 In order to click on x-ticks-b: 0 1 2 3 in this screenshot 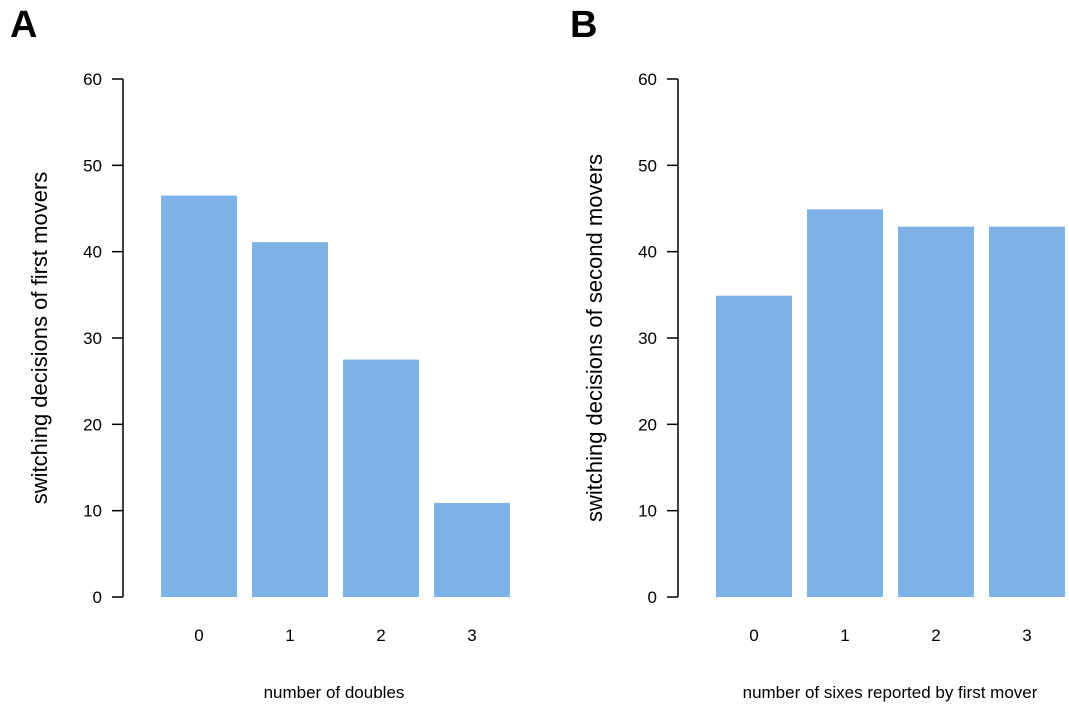, I will do `click(890, 635)`.